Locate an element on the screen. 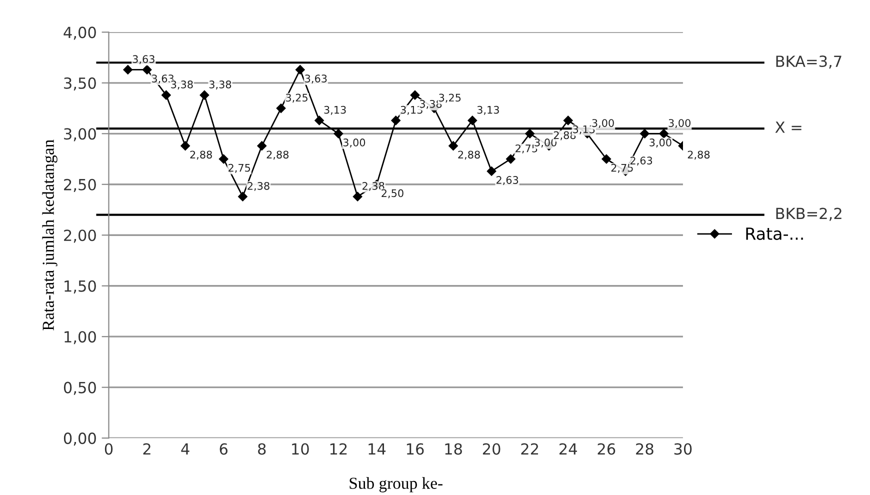  x-tick-label: 12 is located at coordinates (338, 449).